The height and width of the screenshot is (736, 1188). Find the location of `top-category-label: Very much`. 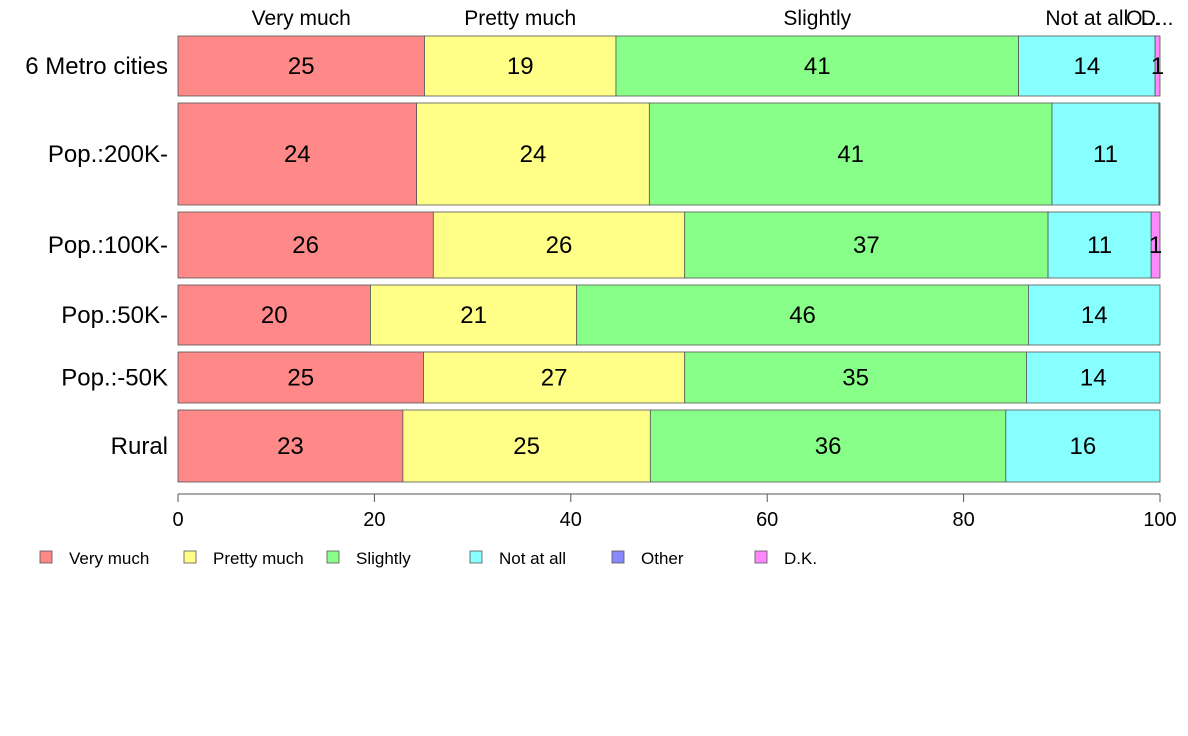

top-category-label: Very much is located at coordinates (301, 18).